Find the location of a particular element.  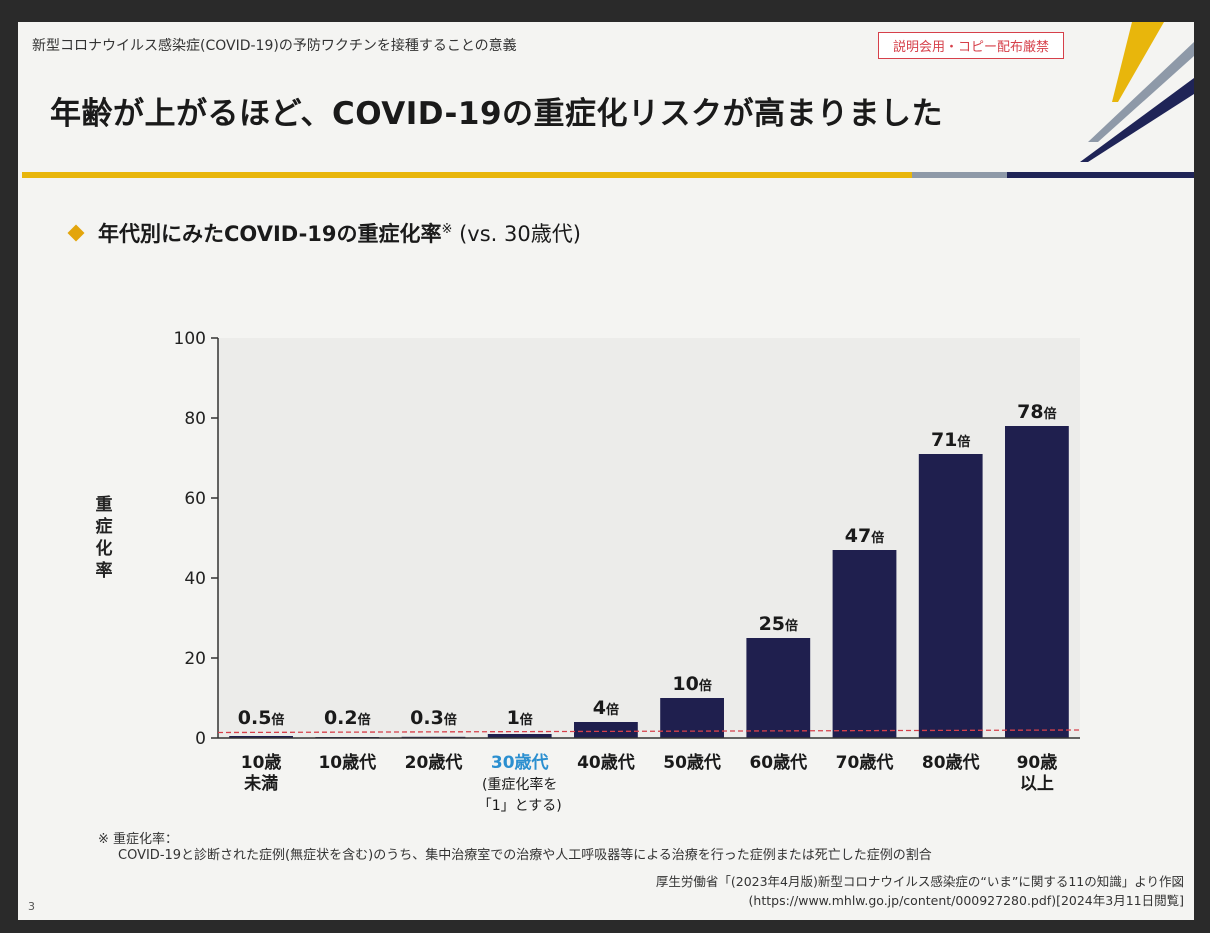

chart-heading-mark: ※ is located at coordinates (447, 229).